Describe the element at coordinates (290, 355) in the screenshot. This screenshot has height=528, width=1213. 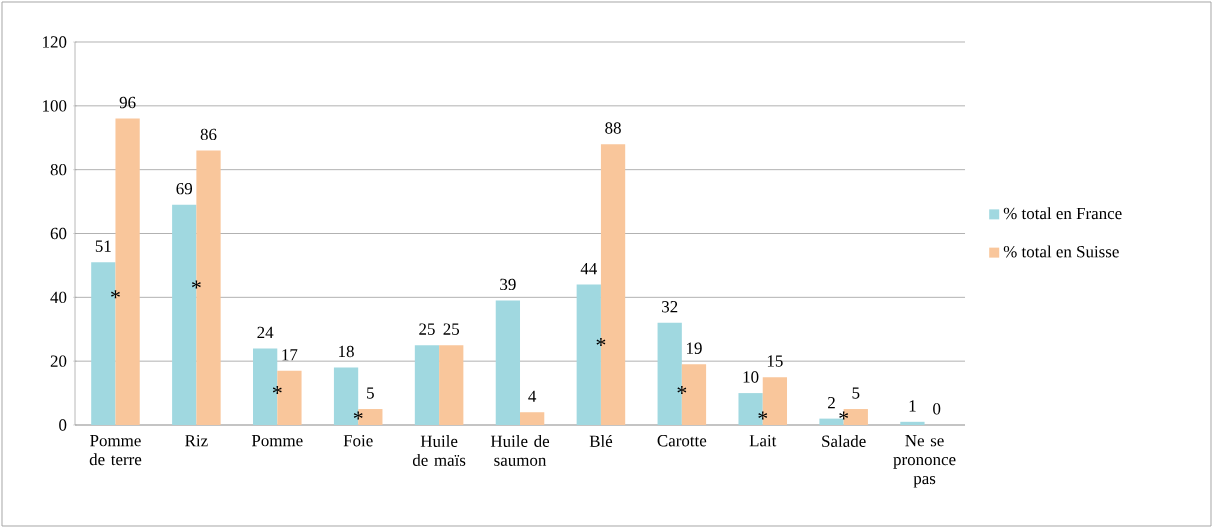
I see `data-label: 17` at that location.